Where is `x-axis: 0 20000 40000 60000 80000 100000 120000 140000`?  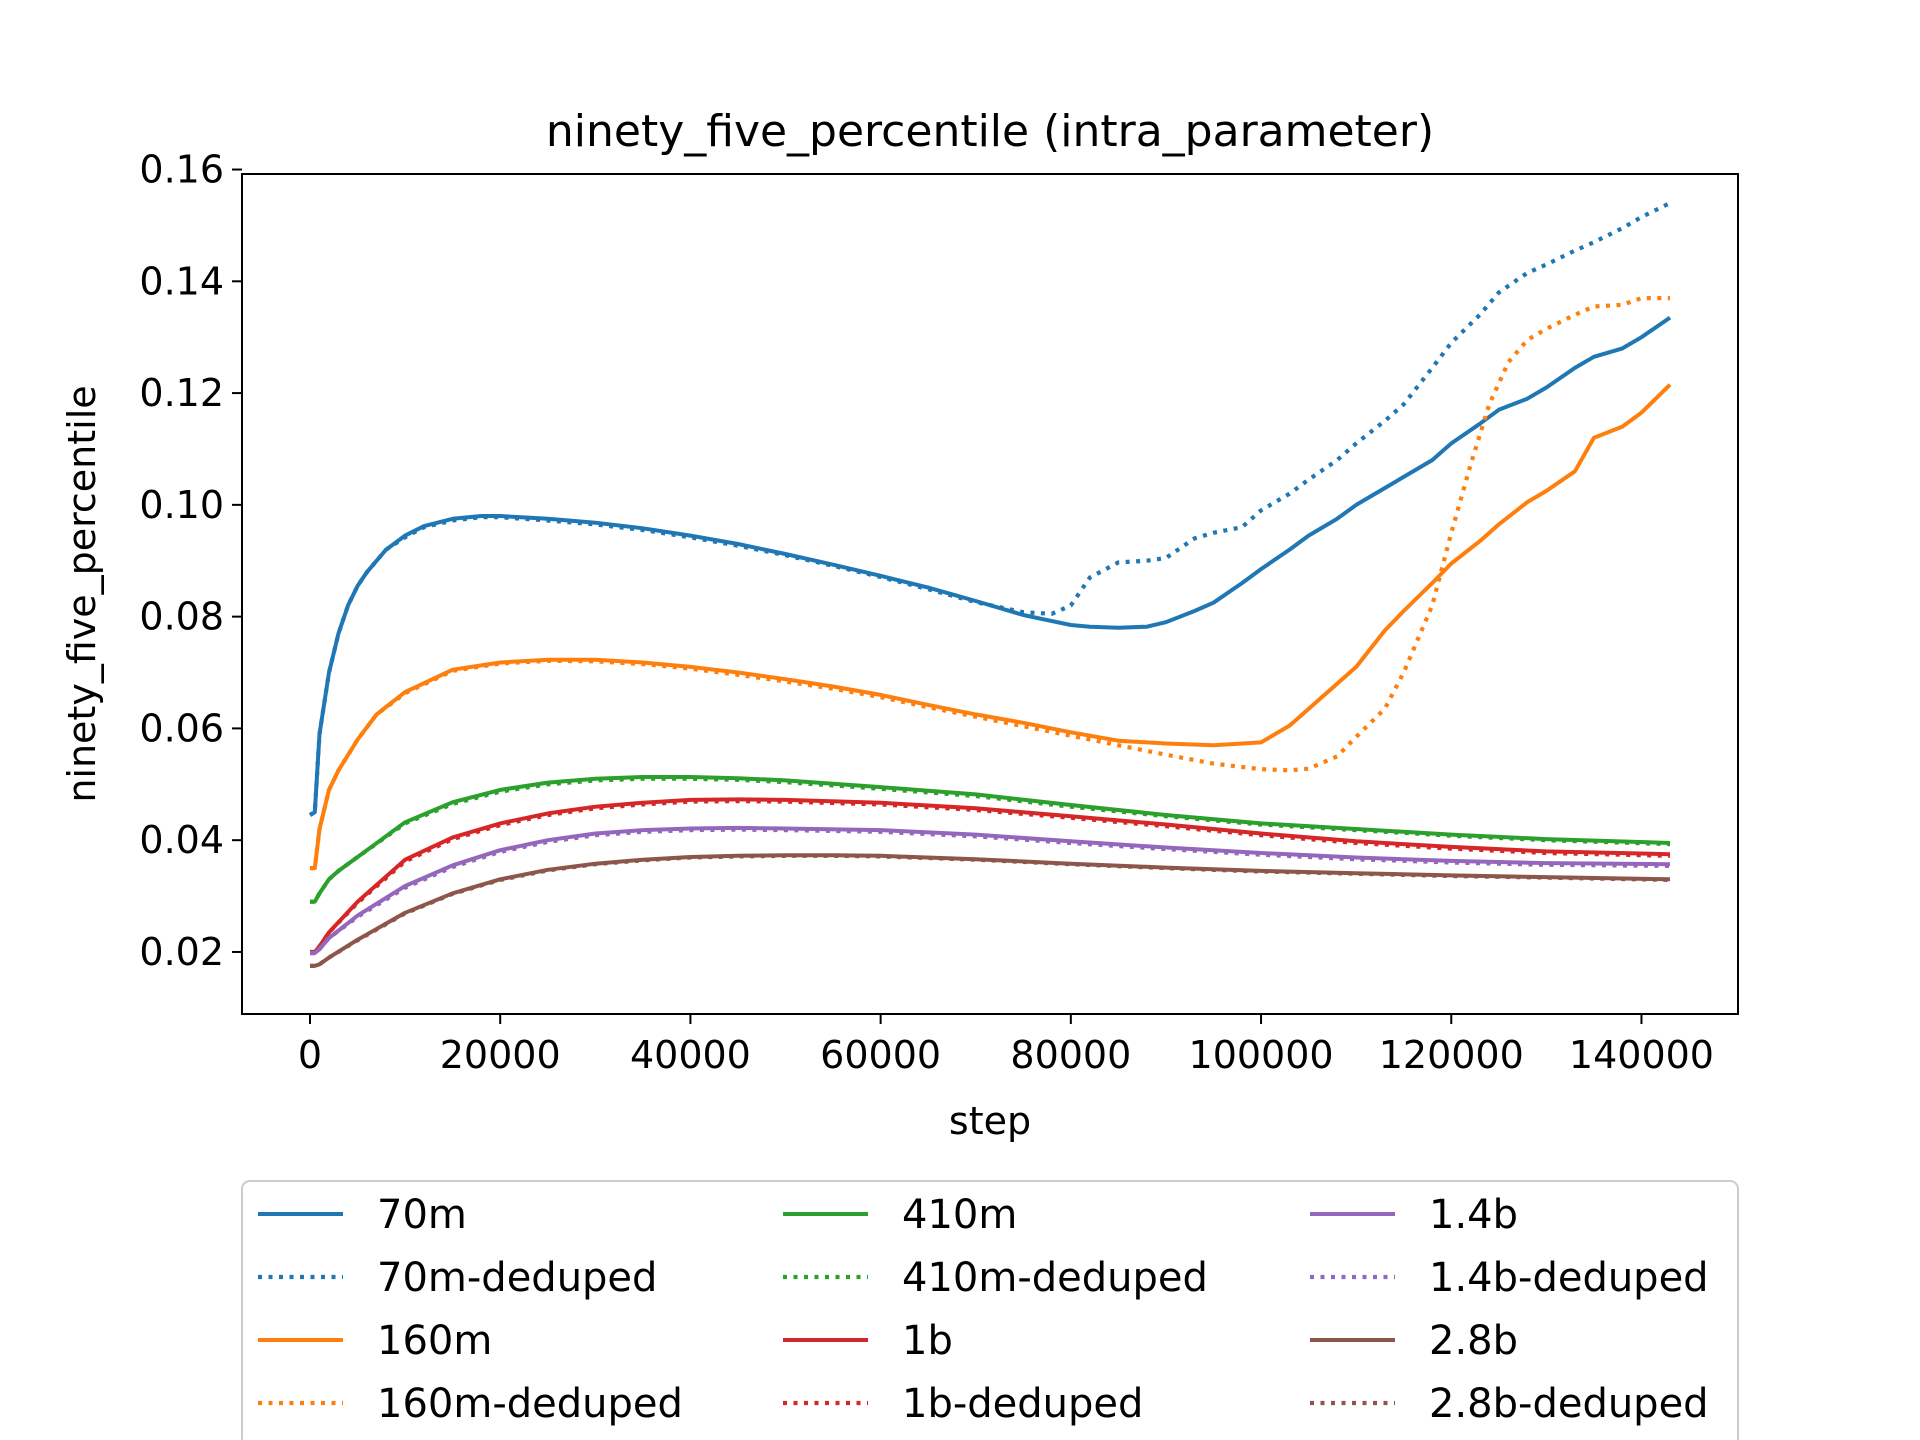
x-axis: 0 20000 40000 60000 80000 100000 120000 140000 is located at coordinates (1006, 1045).